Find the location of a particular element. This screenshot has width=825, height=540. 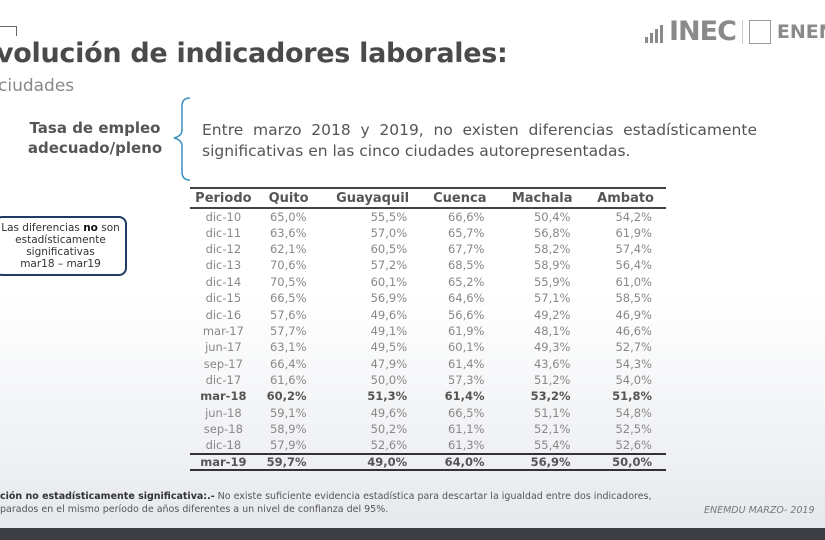

table-cell: 55,4% is located at coordinates (552, 445).